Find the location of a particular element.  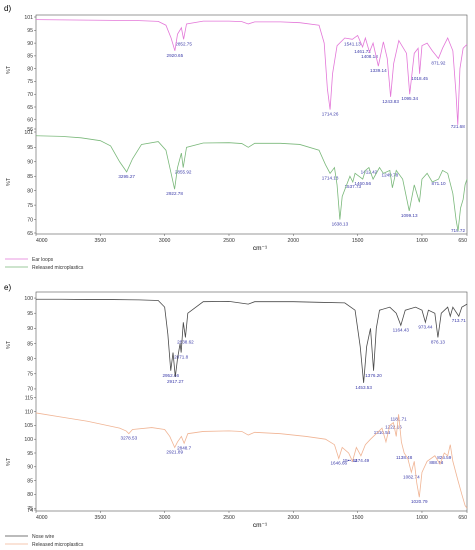

legend-label-released-microplastics-d: Released microplastics is located at coordinates (58, 268).